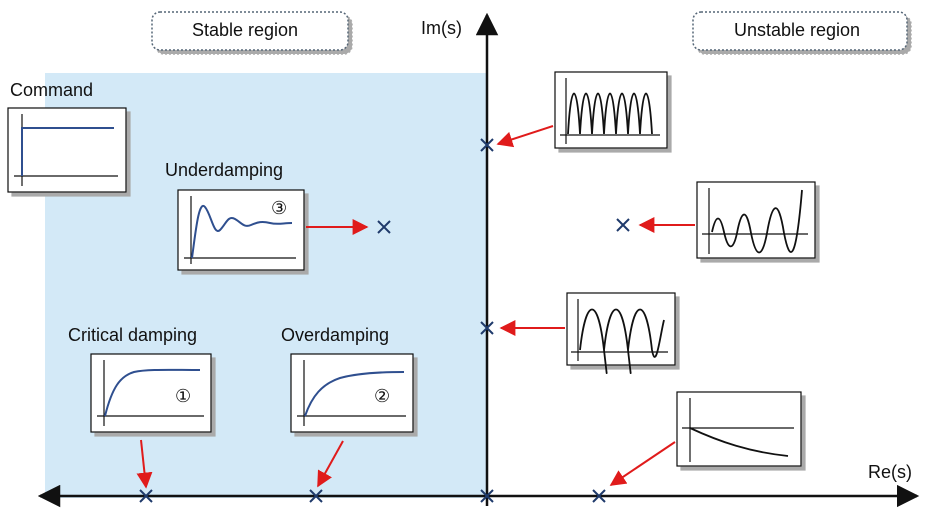  Describe the element at coordinates (146, 496) in the screenshot. I see `pole-critical-cross-icon` at that location.